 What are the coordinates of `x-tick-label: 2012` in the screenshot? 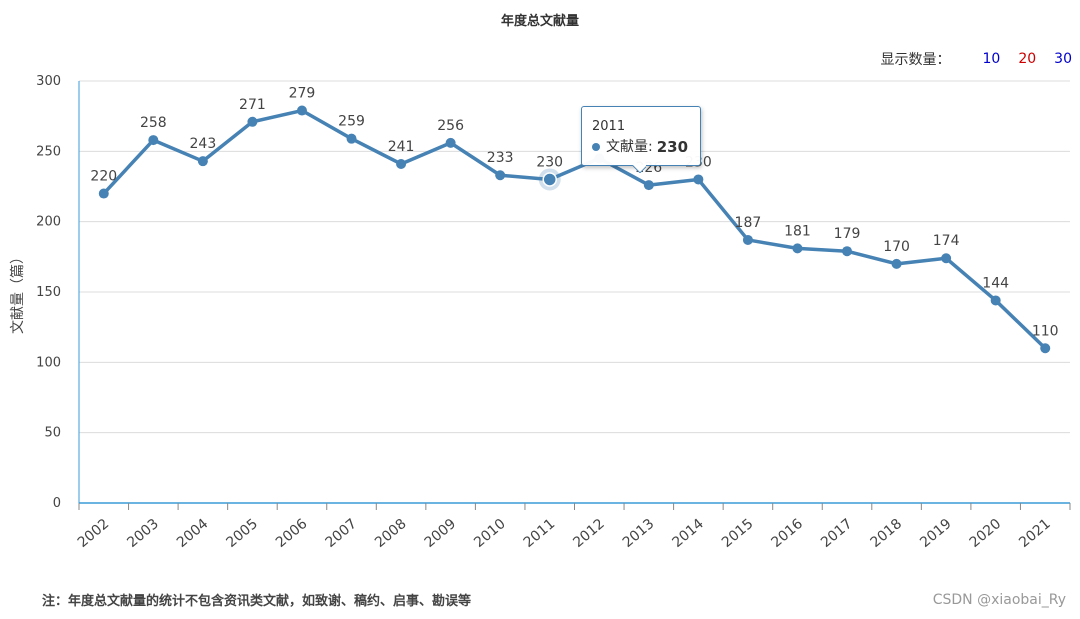 It's located at (589, 533).